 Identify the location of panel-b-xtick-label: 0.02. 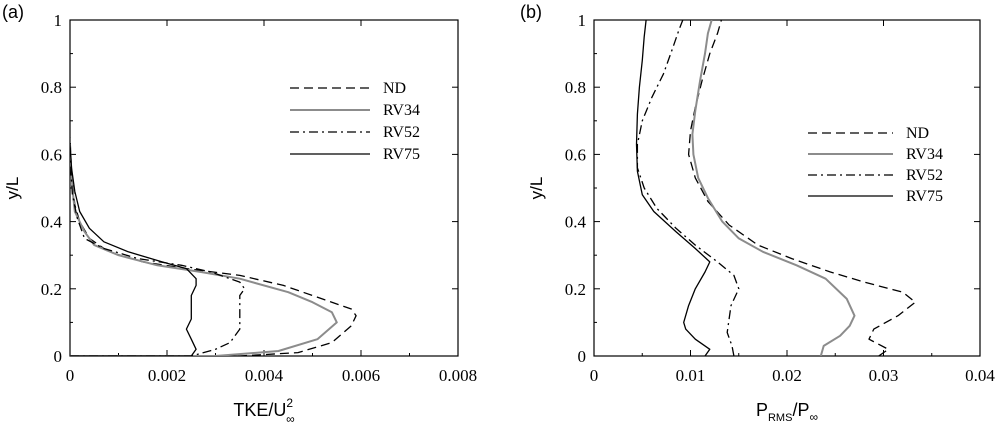
(787, 375).